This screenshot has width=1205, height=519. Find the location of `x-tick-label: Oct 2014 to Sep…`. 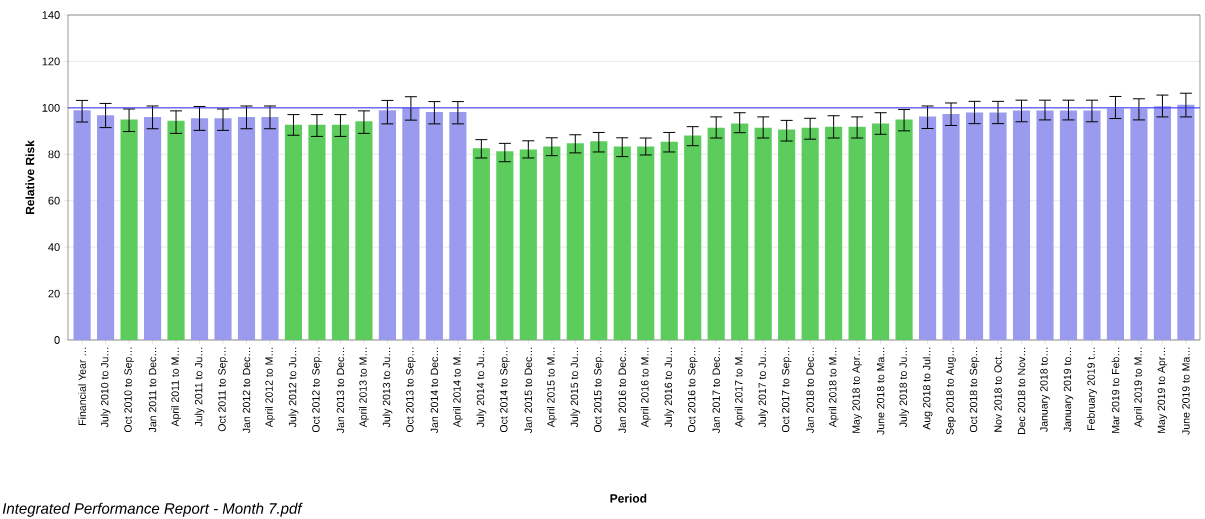

x-tick-label: Oct 2014 to Sep… is located at coordinates (505, 390).